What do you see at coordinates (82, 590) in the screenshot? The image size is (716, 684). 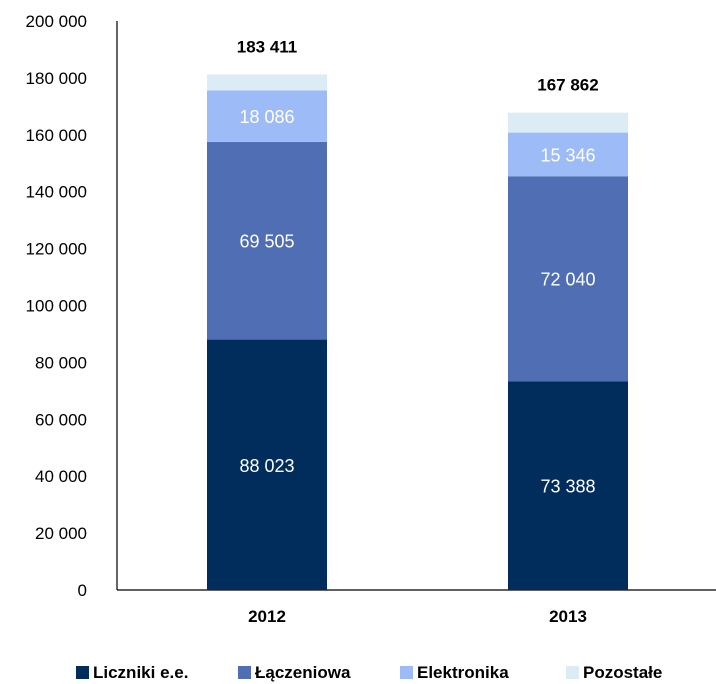 I see `y-tick-label: 0` at bounding box center [82, 590].